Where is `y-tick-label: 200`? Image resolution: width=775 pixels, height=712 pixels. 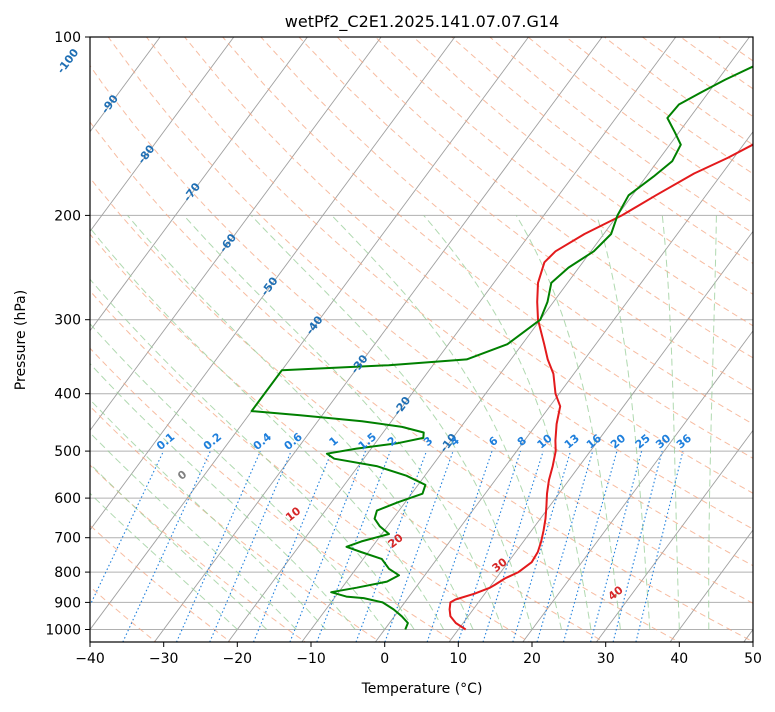 y-tick-label: 200 is located at coordinates (67, 216).